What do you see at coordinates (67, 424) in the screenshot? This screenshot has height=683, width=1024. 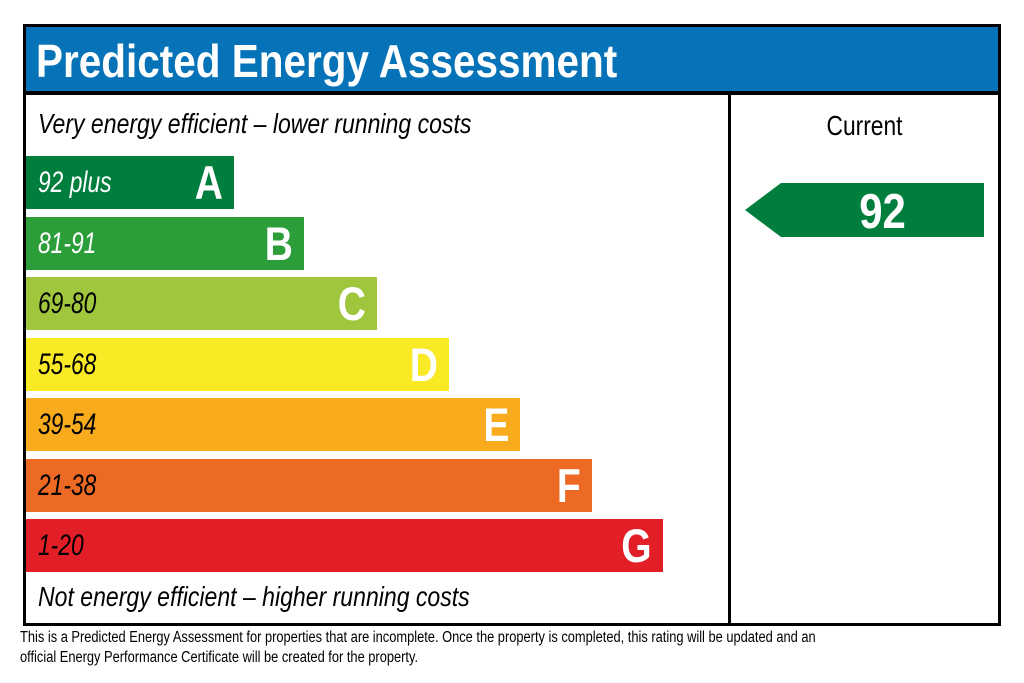 I see `band-range-label: 39-54` at bounding box center [67, 424].